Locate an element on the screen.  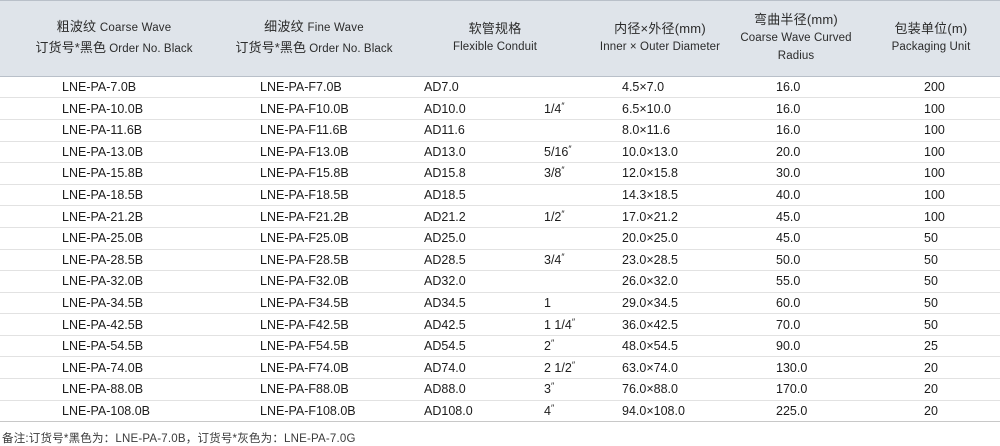
cell-curved-radius-value: 130.0 is located at coordinates (792, 367).